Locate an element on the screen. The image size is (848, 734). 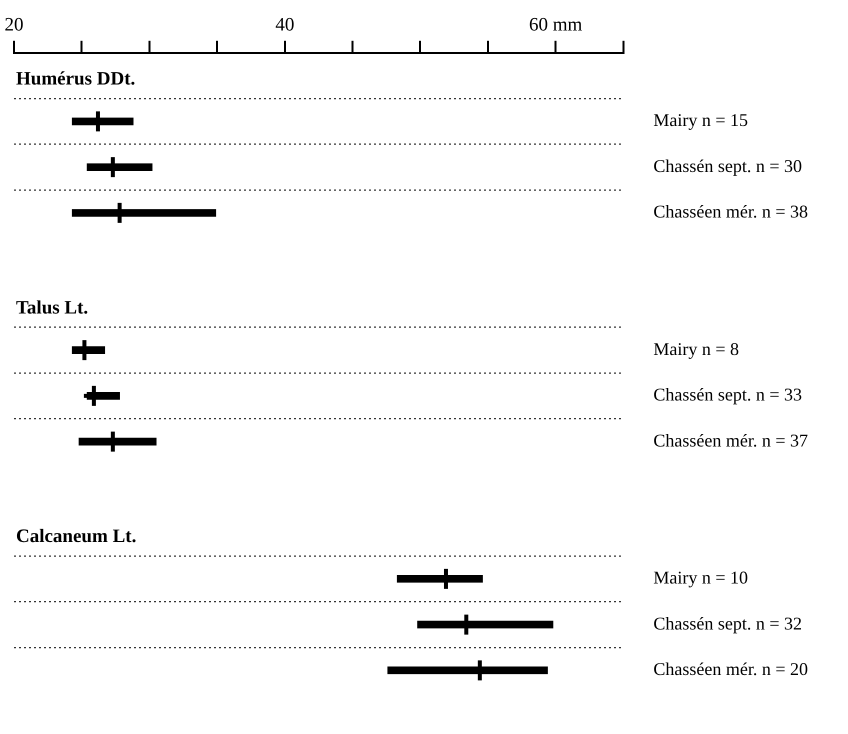
y-tick-label: Mairy n = 15 is located at coordinates (700, 120).